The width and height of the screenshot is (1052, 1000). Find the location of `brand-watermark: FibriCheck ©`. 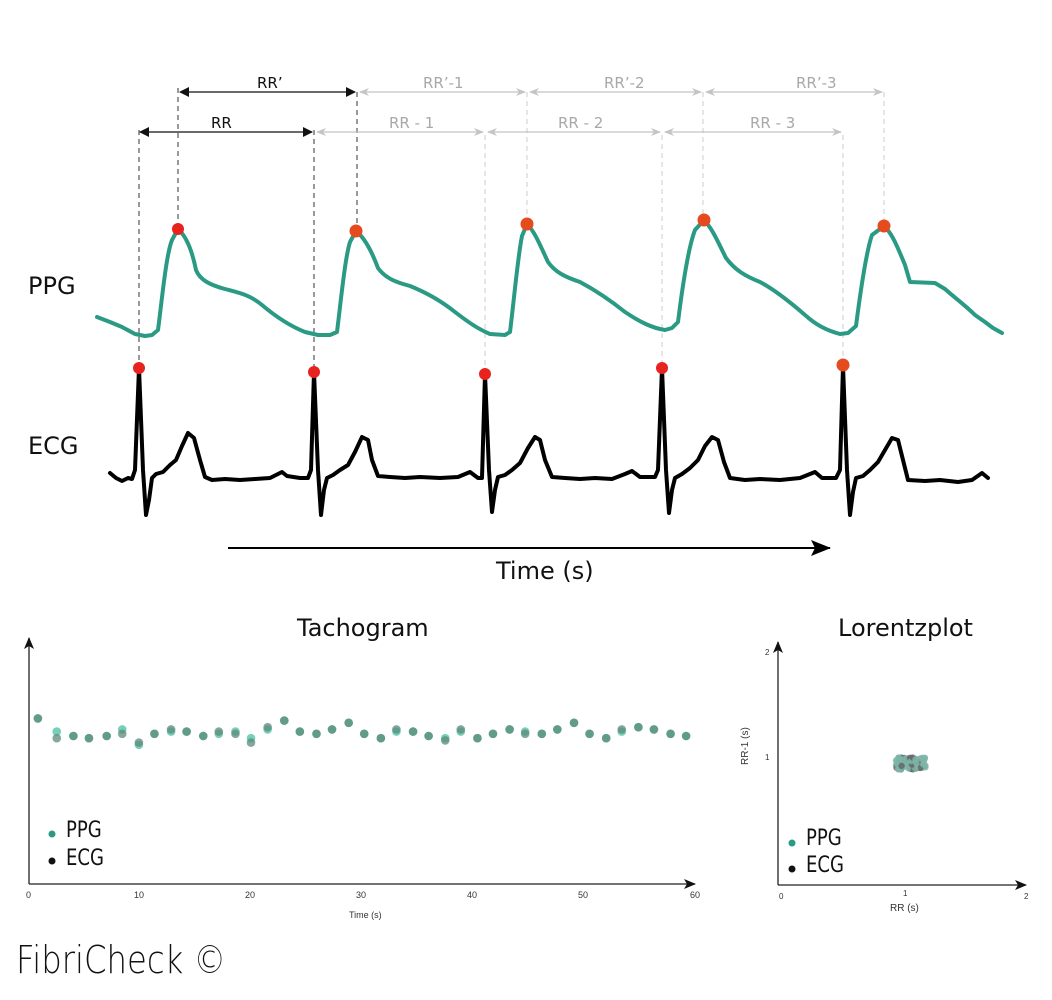

brand-watermark: FibriCheck © is located at coordinates (121, 960).